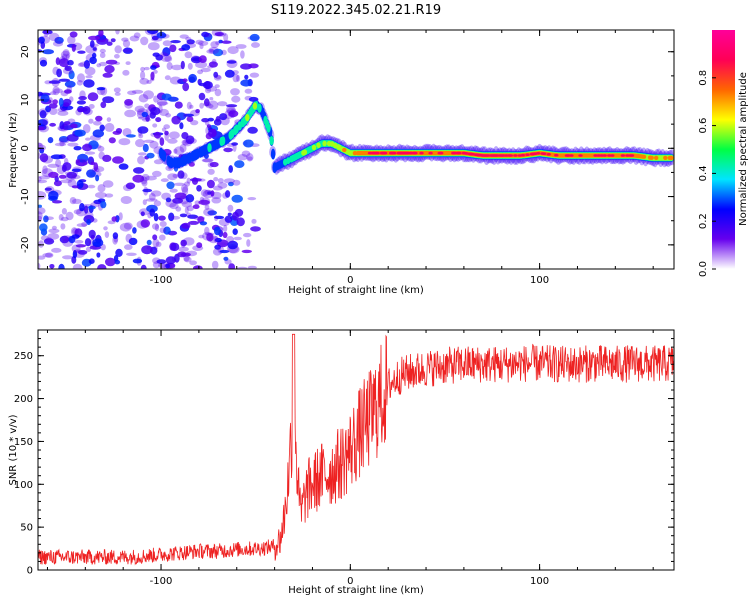 Image resolution: width=750 pixels, height=600 pixels. What do you see at coordinates (350, 280) in the screenshot?
I see `x-tick-label: 0` at bounding box center [350, 280].